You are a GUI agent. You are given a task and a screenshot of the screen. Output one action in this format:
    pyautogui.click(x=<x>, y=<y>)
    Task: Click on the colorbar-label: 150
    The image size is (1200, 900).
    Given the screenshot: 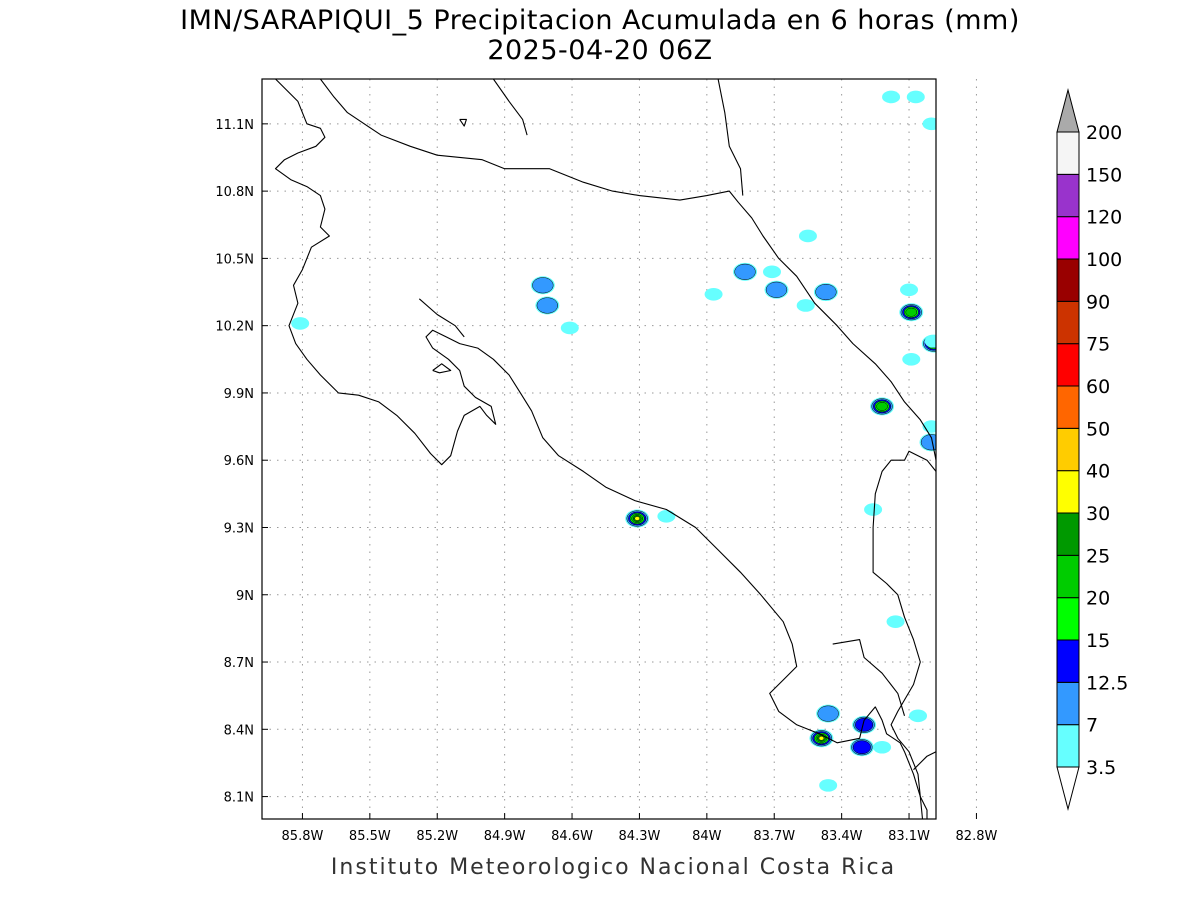 What is the action you would take?
    pyautogui.click(x=1104, y=175)
    